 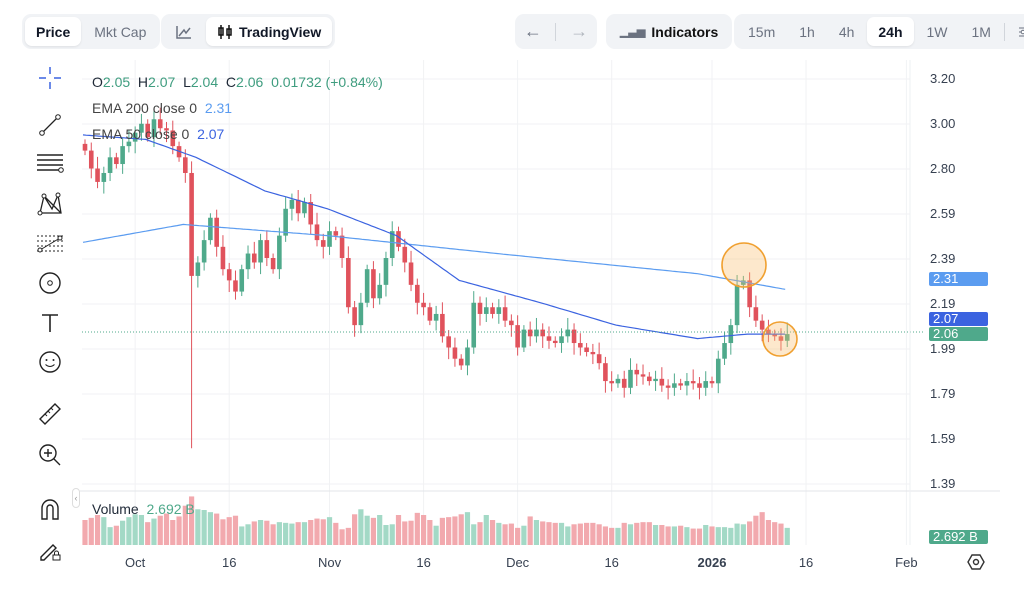 What do you see at coordinates (906, 562) in the screenshot?
I see `x-tick-label: Feb` at bounding box center [906, 562].